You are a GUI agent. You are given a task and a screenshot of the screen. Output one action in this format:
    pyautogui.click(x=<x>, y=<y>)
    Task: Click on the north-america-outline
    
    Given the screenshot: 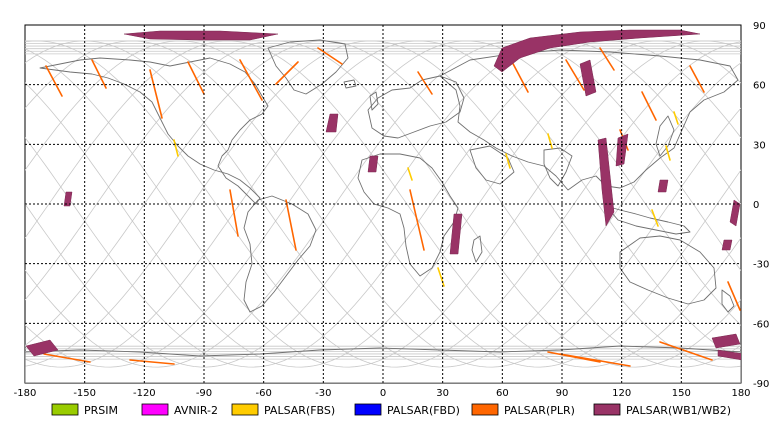 What is the action you would take?
    pyautogui.click(x=154, y=131)
    